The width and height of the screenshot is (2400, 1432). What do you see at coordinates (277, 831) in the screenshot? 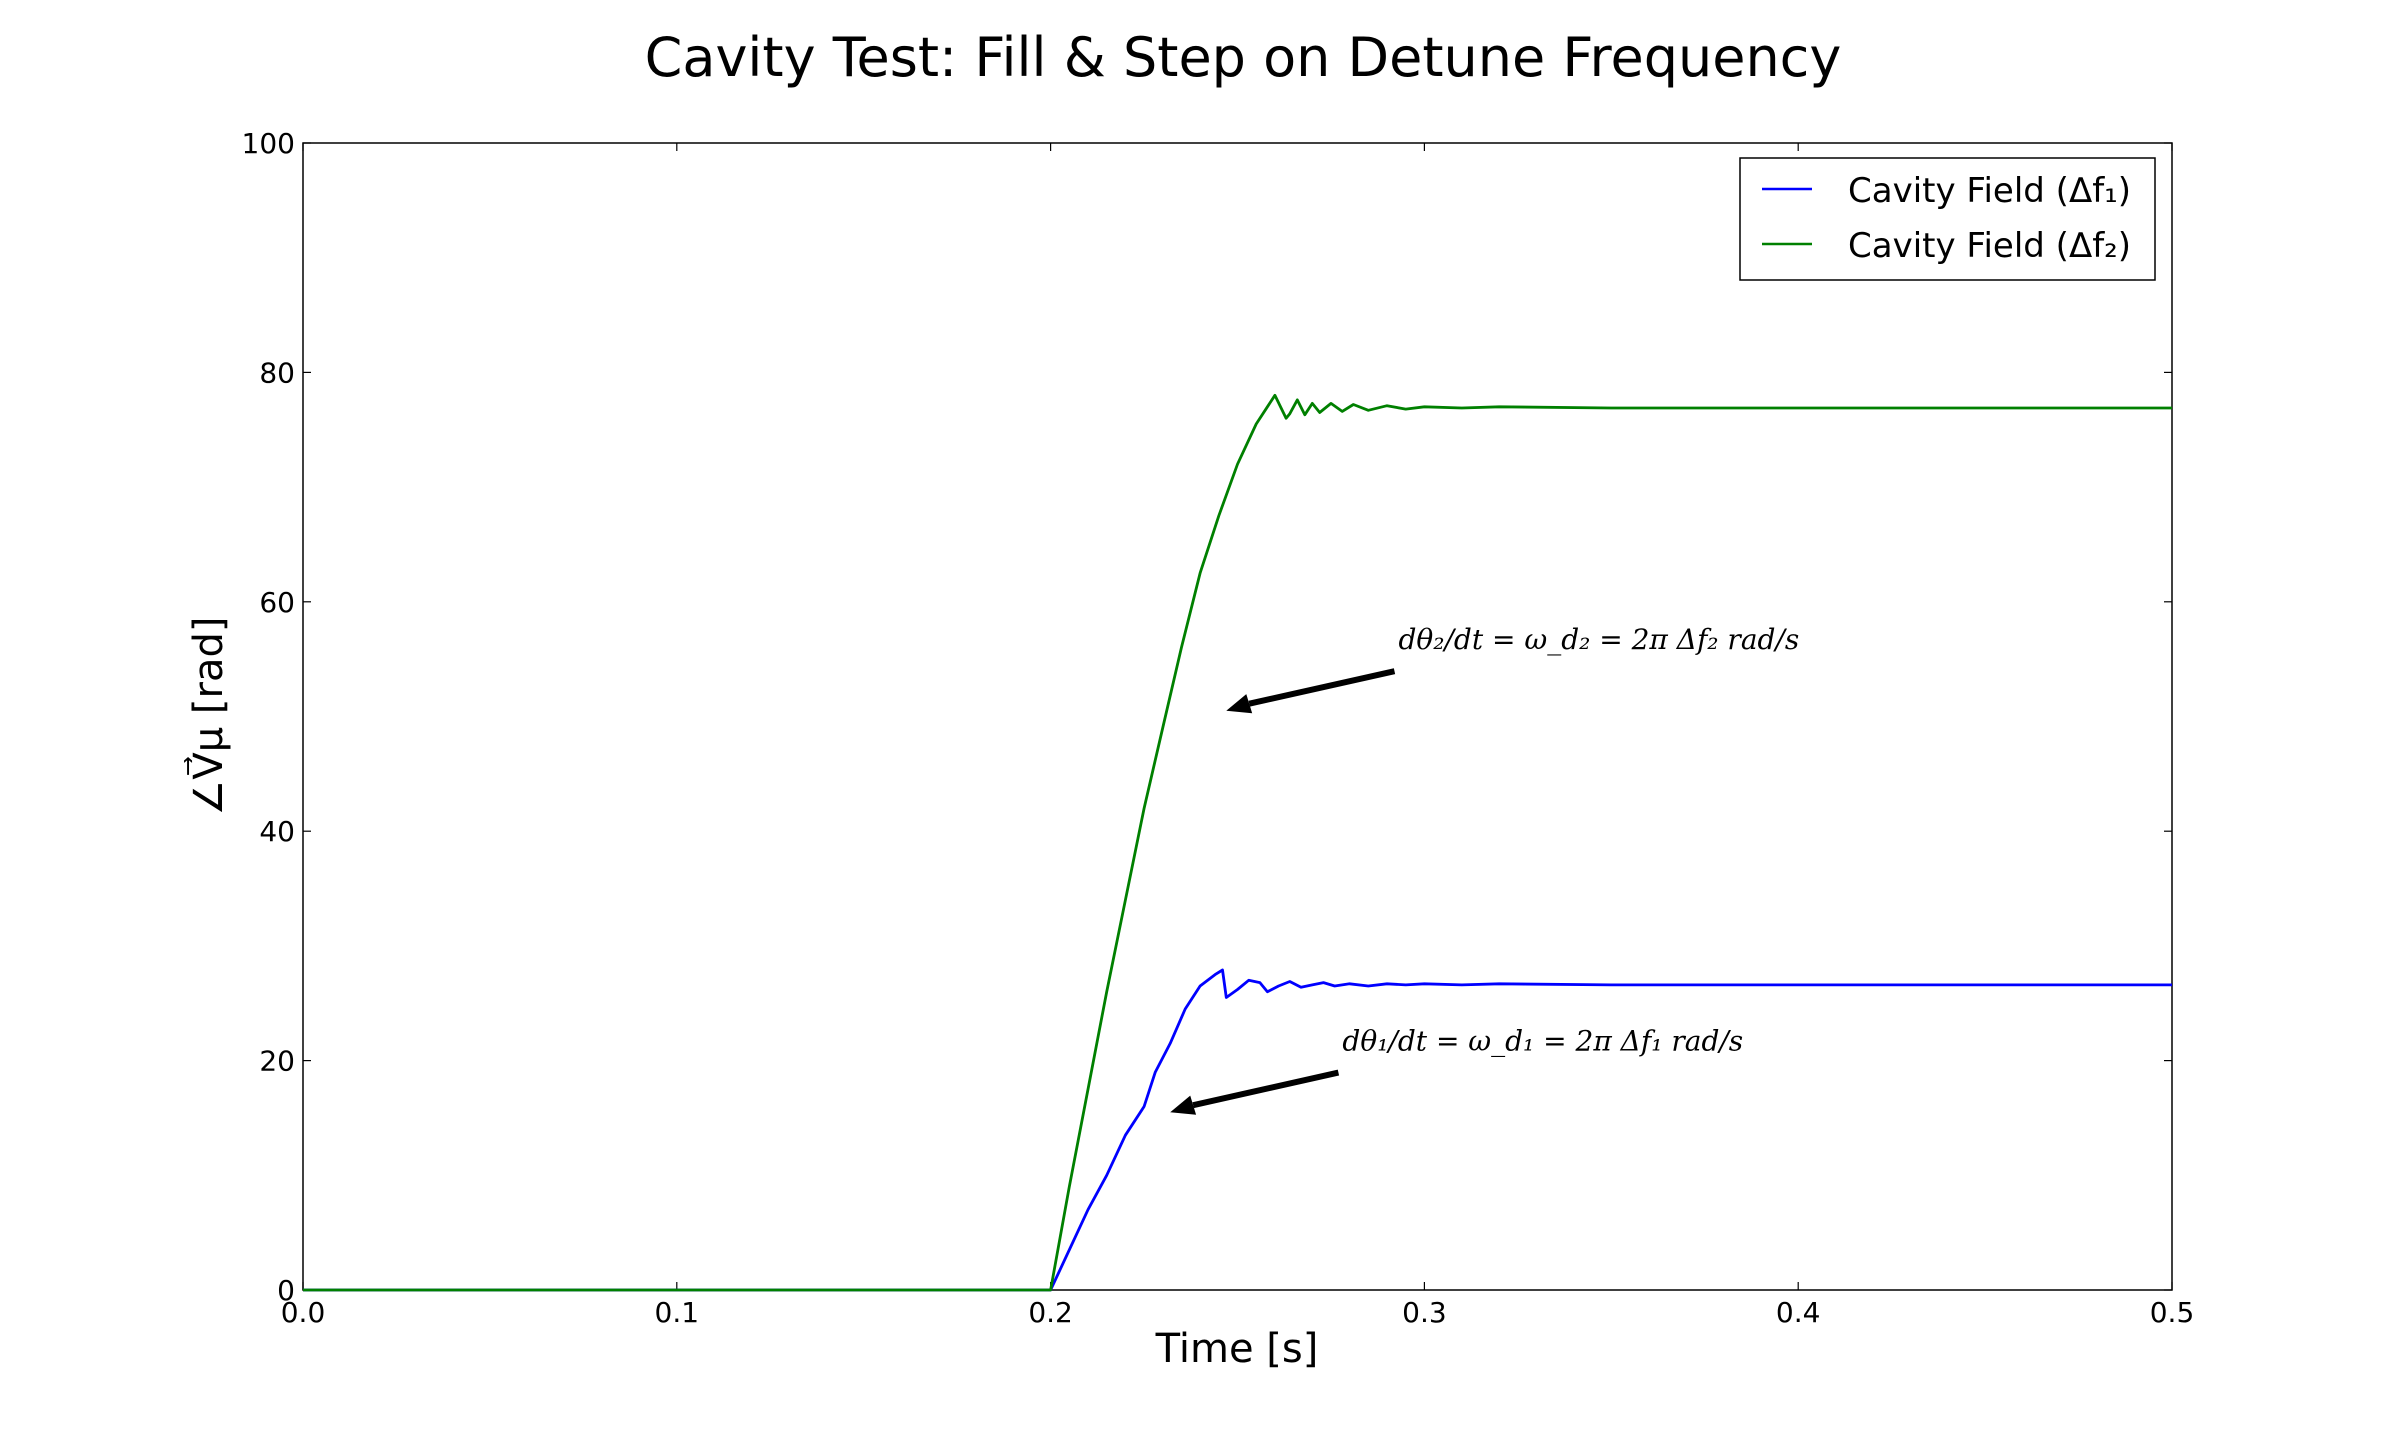
I see `y-tick-label: 40` at bounding box center [277, 831].